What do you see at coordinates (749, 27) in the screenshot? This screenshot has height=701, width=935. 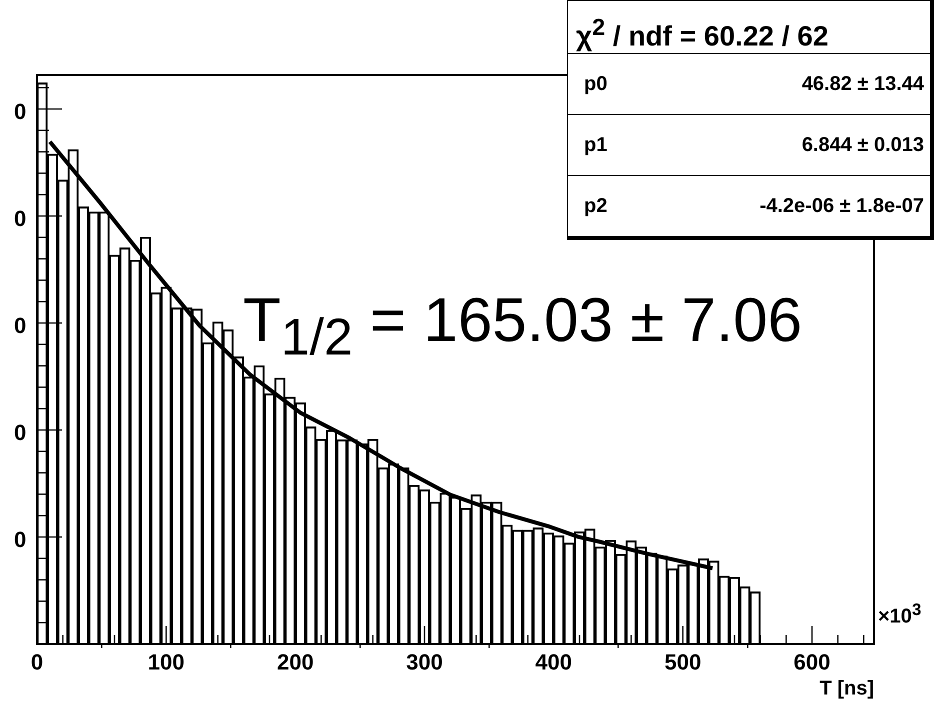 I see `text: χ$^{2}$ / ndf = 60.22 / 62` at bounding box center [749, 27].